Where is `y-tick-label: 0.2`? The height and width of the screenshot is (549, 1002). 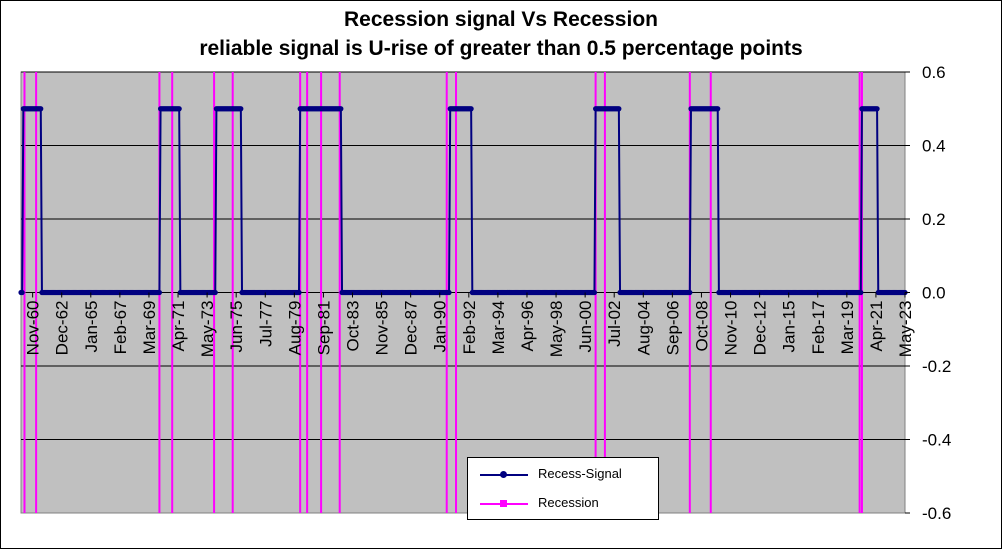
y-tick-label: 0.2 is located at coordinates (934, 219).